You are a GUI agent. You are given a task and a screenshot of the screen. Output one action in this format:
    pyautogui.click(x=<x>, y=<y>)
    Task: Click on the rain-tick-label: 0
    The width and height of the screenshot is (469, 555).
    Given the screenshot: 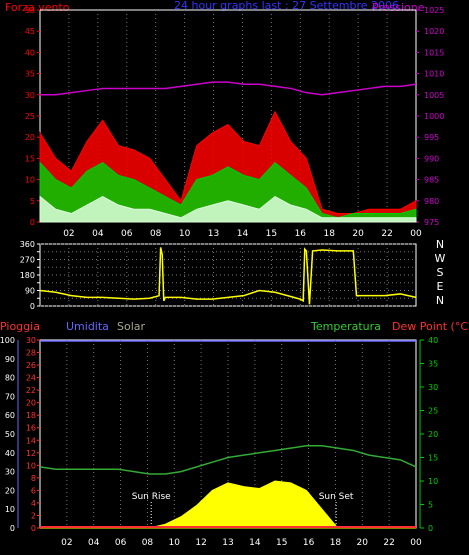 What is the action you would take?
    pyautogui.click(x=33, y=528)
    